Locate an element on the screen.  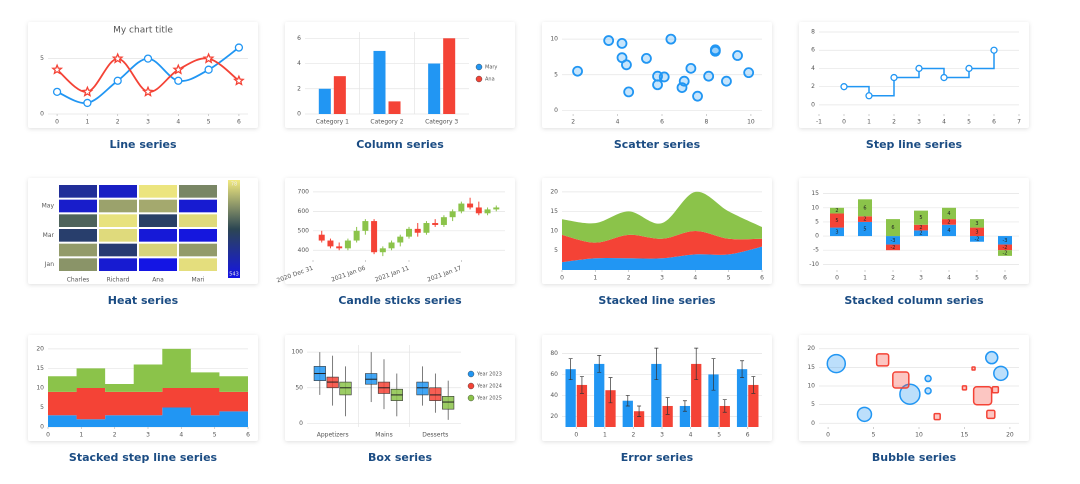
x-tick-label: Richard is located at coordinates (118, 280).